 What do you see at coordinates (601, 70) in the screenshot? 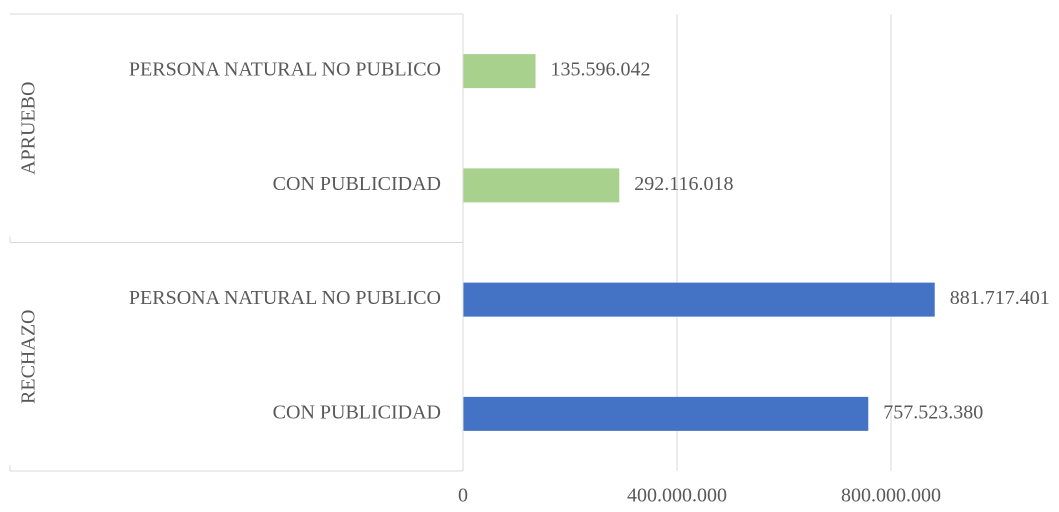
I see `data-label: 135.596.042` at bounding box center [601, 70].